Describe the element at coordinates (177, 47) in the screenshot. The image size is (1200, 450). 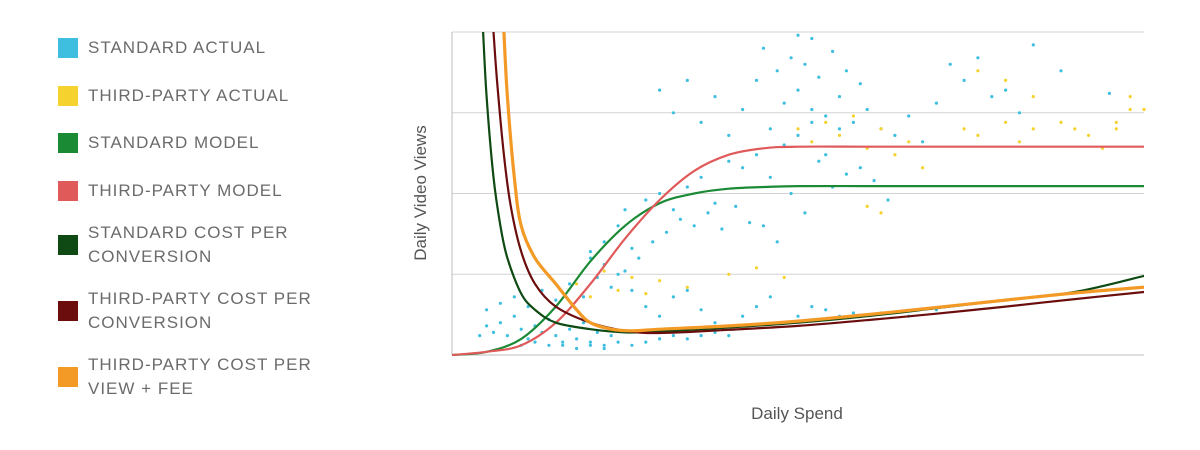
I see `legend-label: STANDARD ACTUAL` at that location.